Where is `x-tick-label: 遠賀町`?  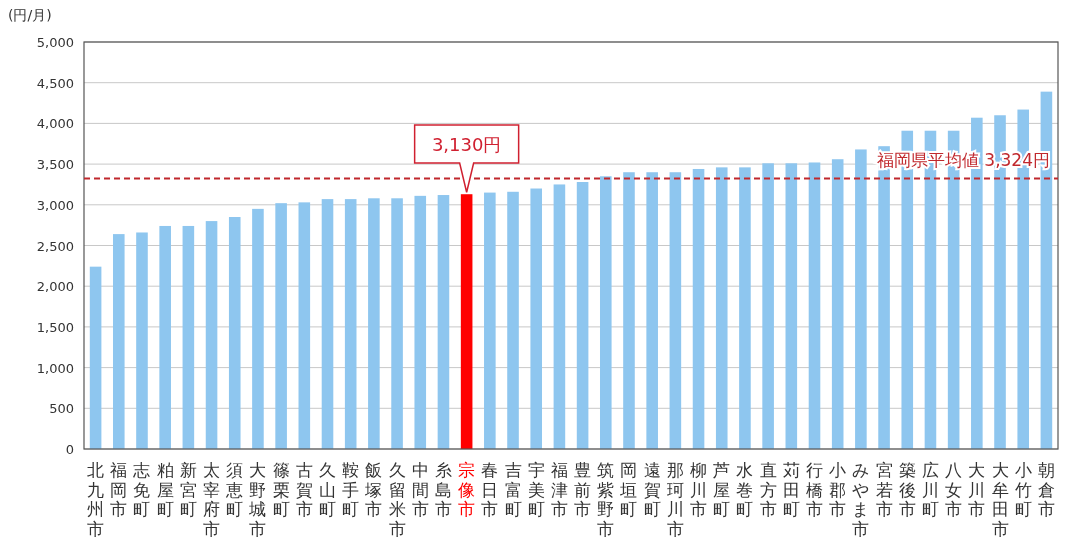
x-tick-label: 遠賀町 is located at coordinates (652, 489).